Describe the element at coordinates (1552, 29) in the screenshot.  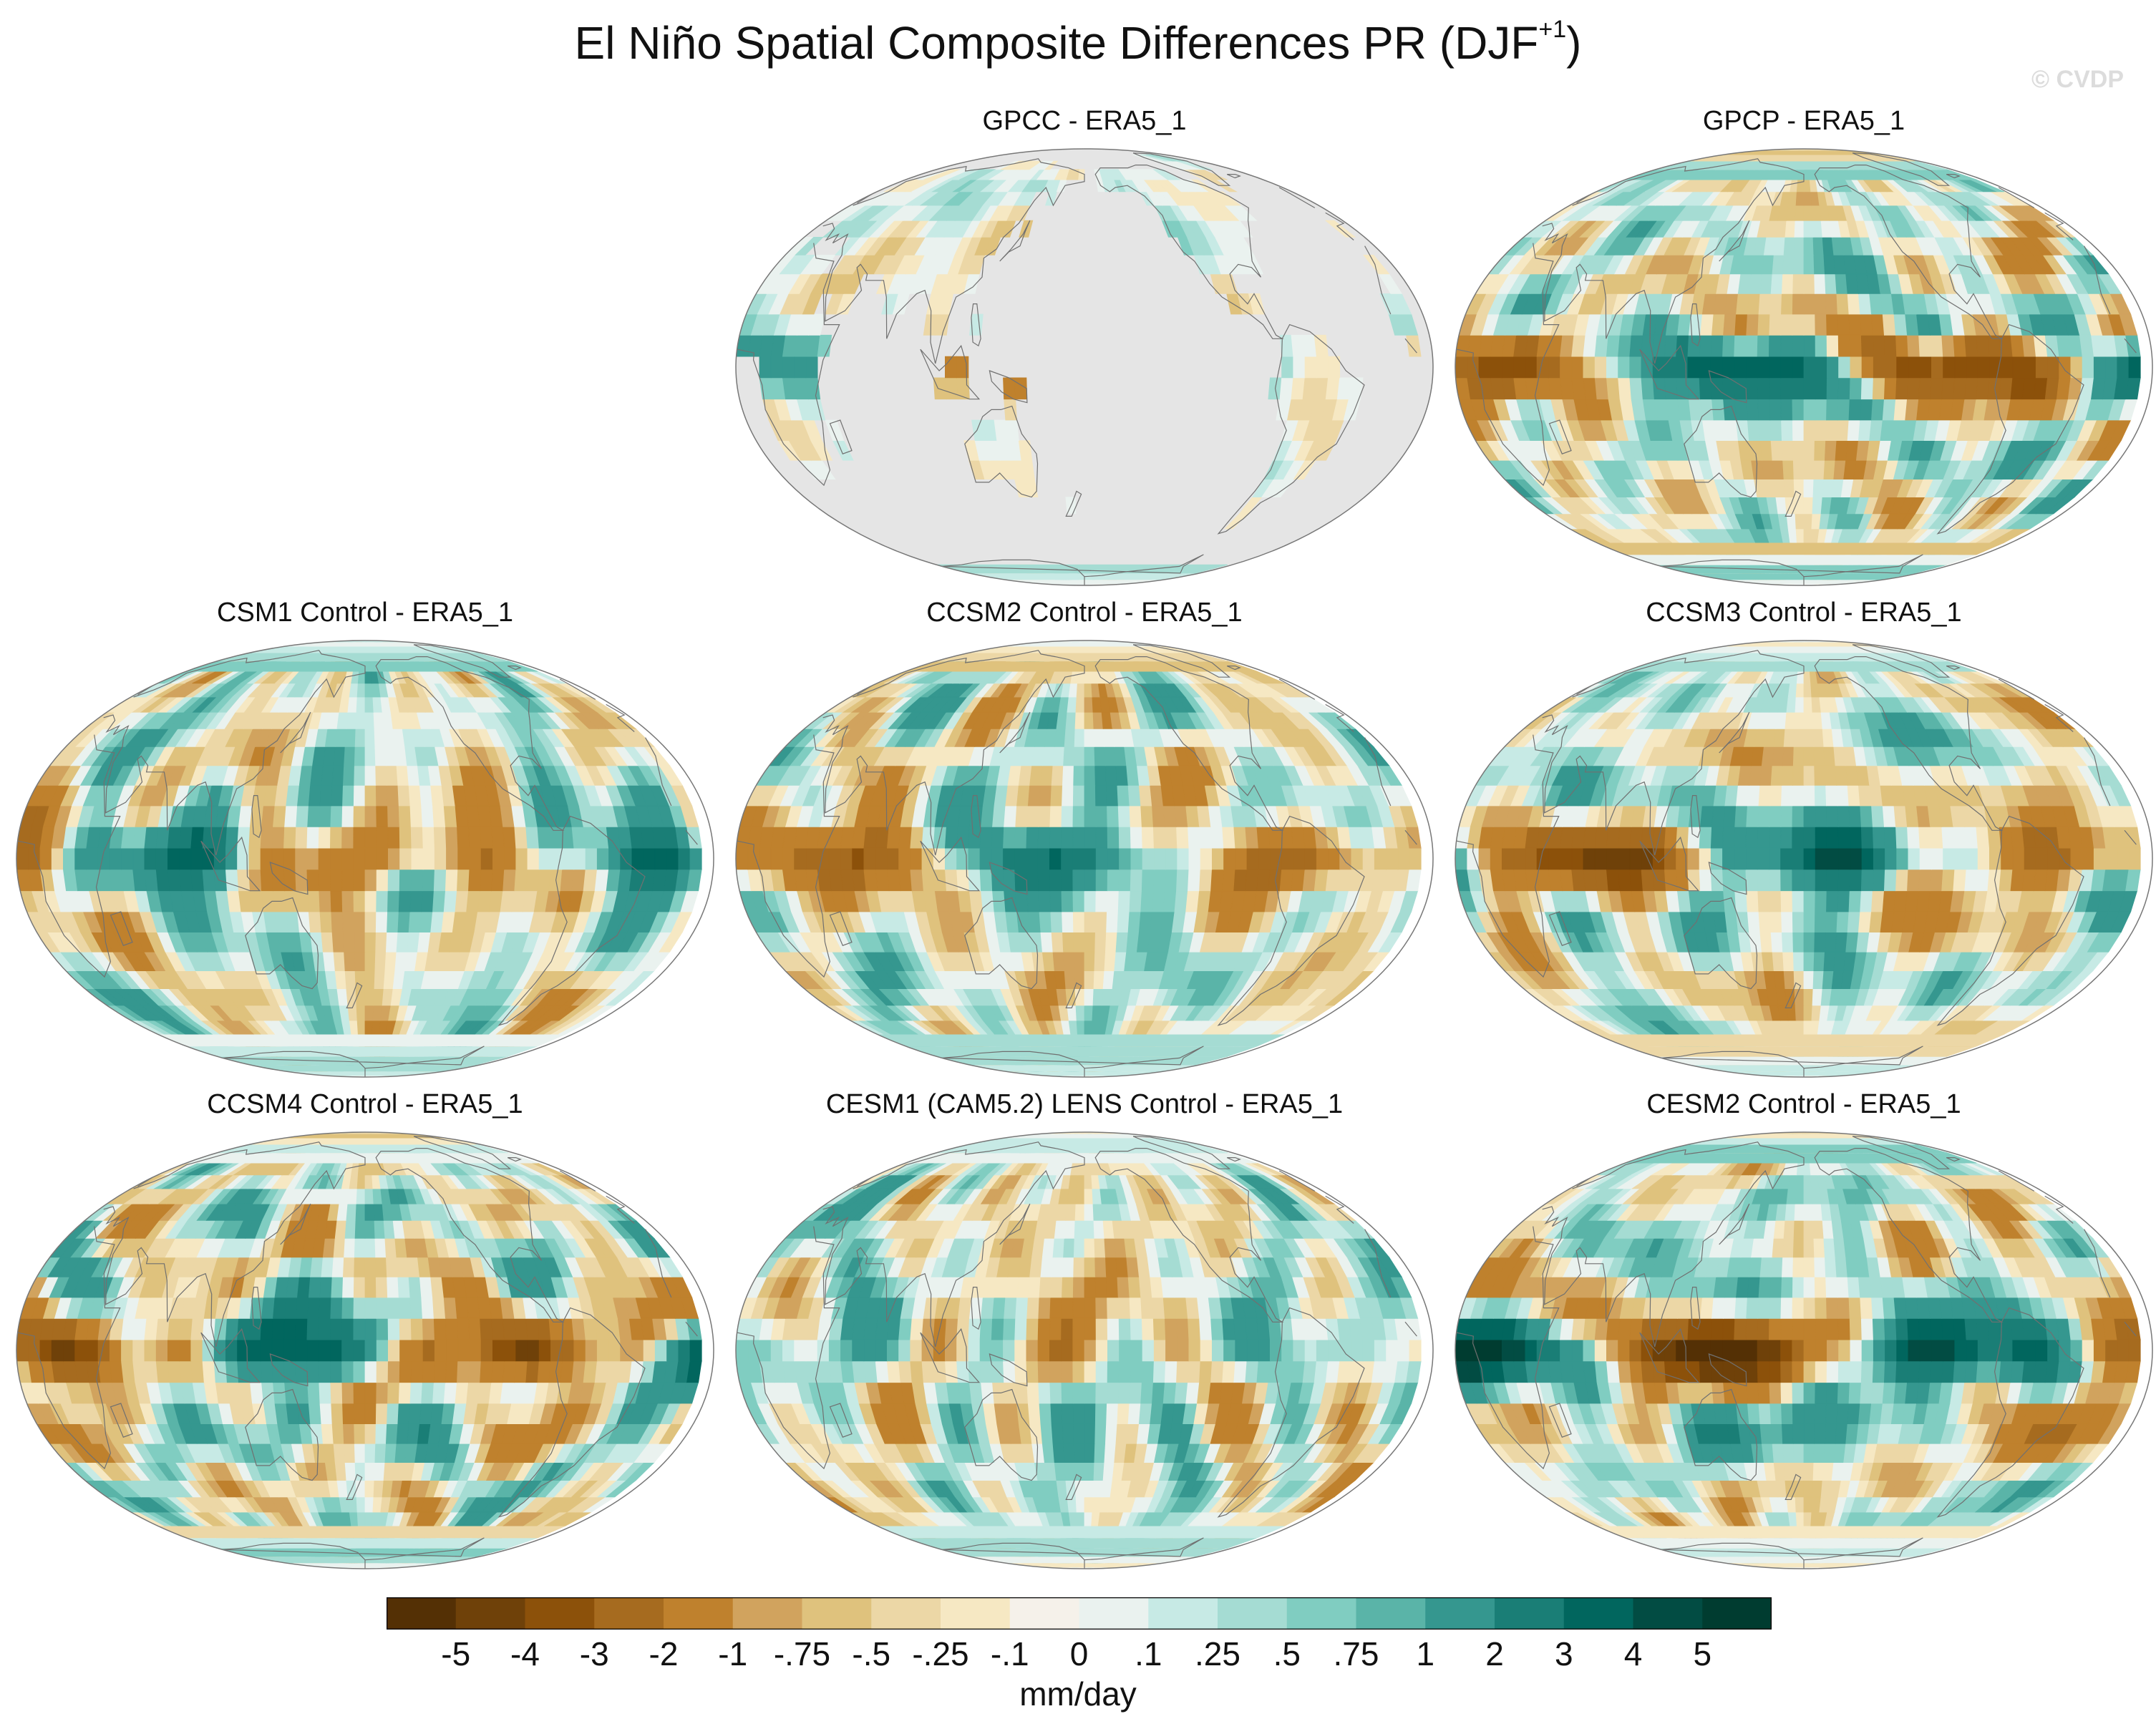
I see `figure-title-superscript: +1` at that location.